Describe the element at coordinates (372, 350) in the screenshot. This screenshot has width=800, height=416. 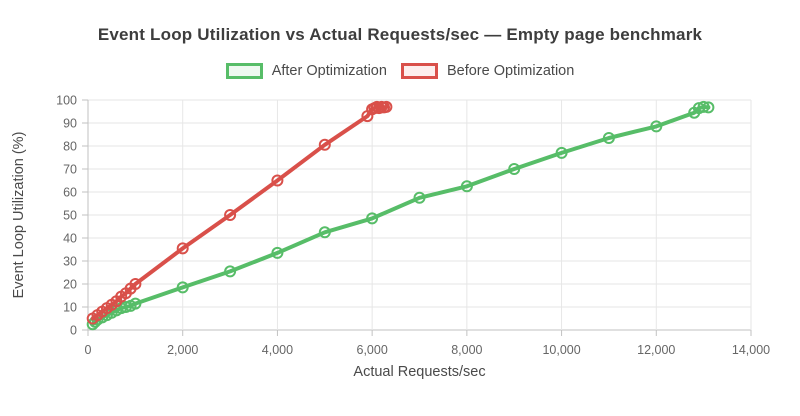
I see `x-tick-label: 6,000` at that location.